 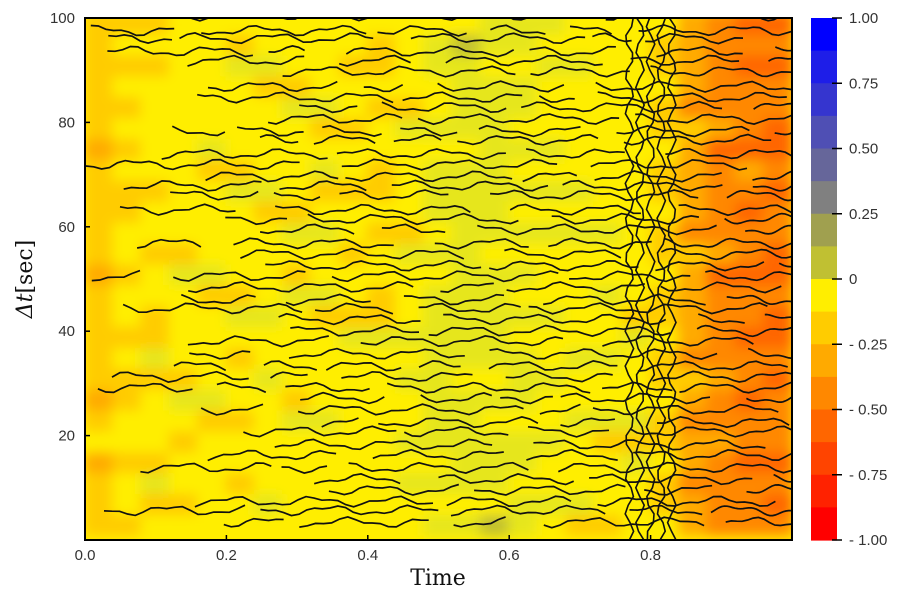 I want to click on y-tick-label: 60, so click(x=66, y=227).